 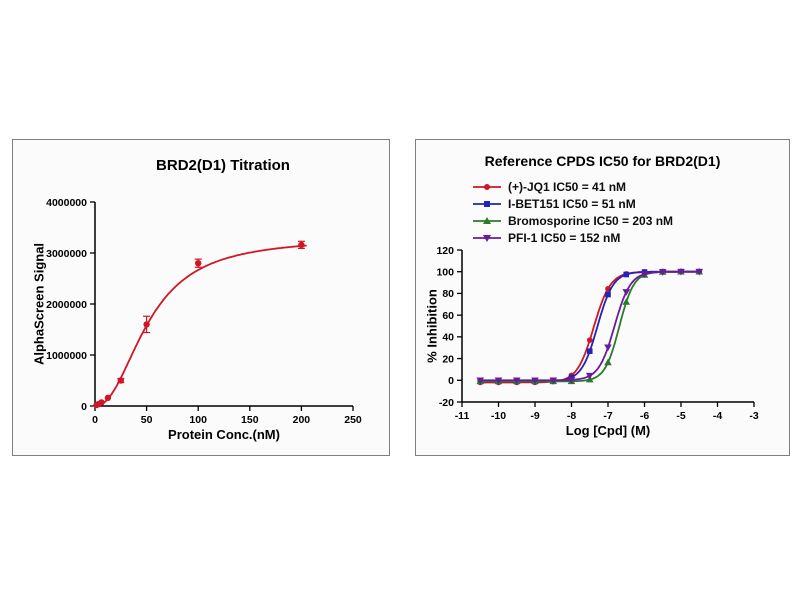 I want to click on ic50-plot: -11 -10 -9 -8 -7 -6 -5 -4 -3 -20 0 20 40 60 80 100 120, so click(x=597, y=333).